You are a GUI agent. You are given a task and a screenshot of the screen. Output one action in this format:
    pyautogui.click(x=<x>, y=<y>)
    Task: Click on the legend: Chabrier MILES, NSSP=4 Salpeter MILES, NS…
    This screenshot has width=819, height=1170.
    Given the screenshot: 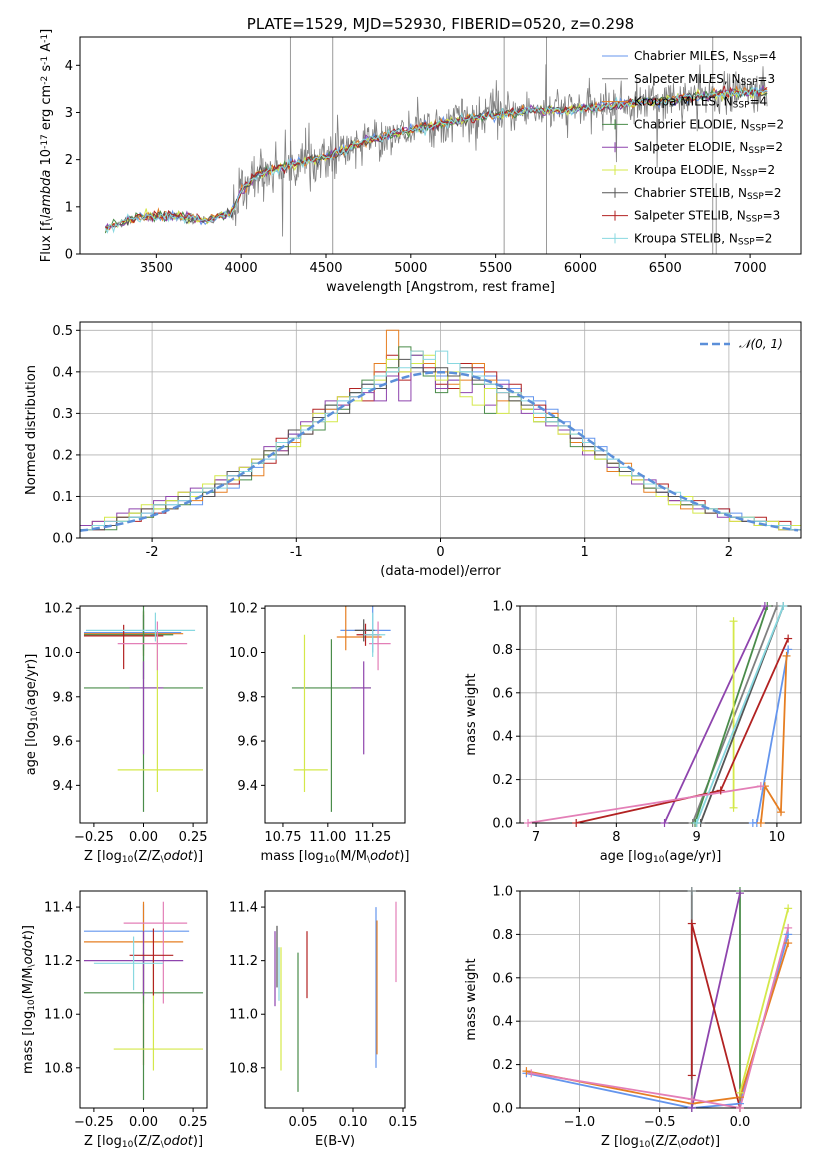 What is the action you would take?
    pyautogui.click(x=693, y=148)
    